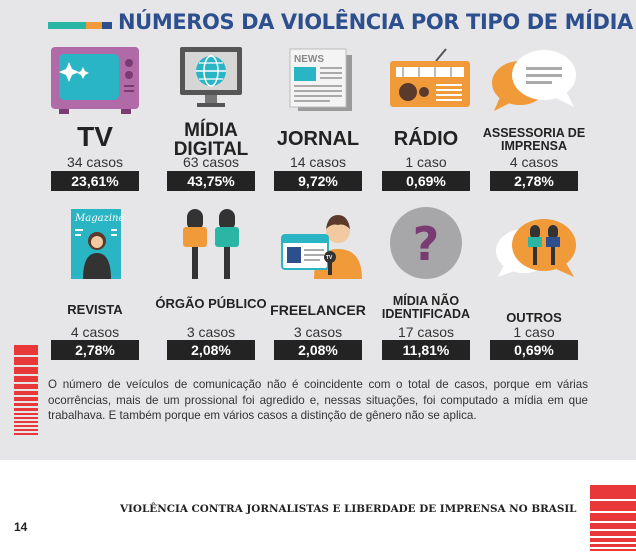  Describe the element at coordinates (95, 82) in the screenshot. I see `tv-icon` at that location.